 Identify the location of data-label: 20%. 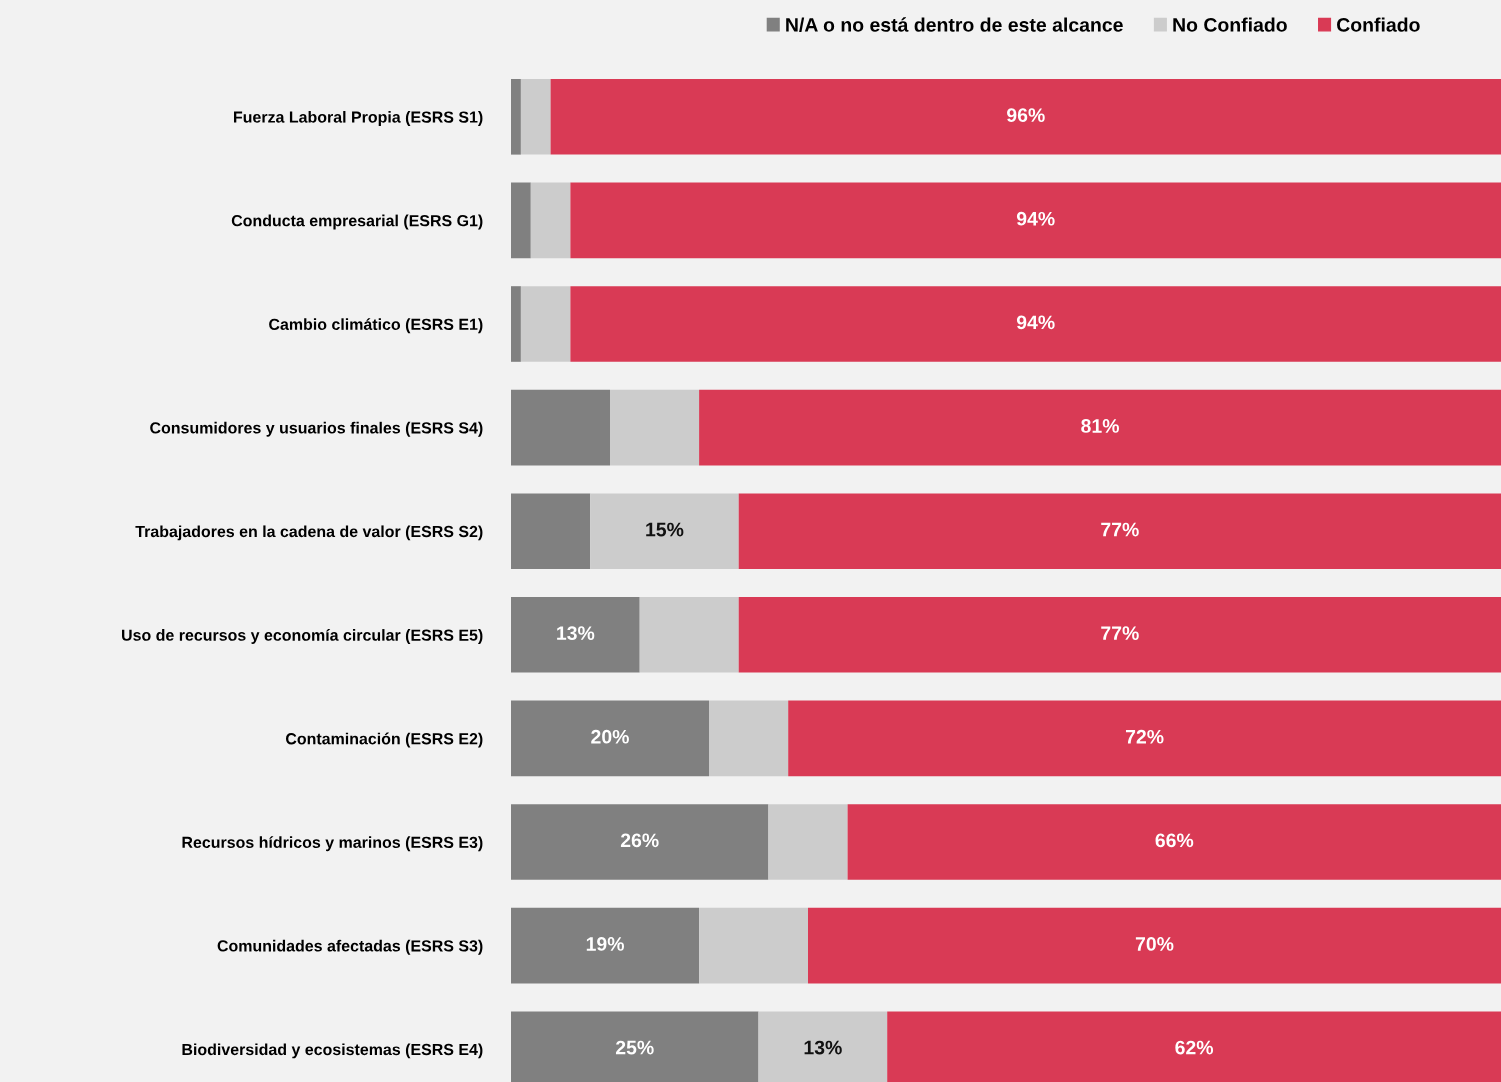
(610, 736).